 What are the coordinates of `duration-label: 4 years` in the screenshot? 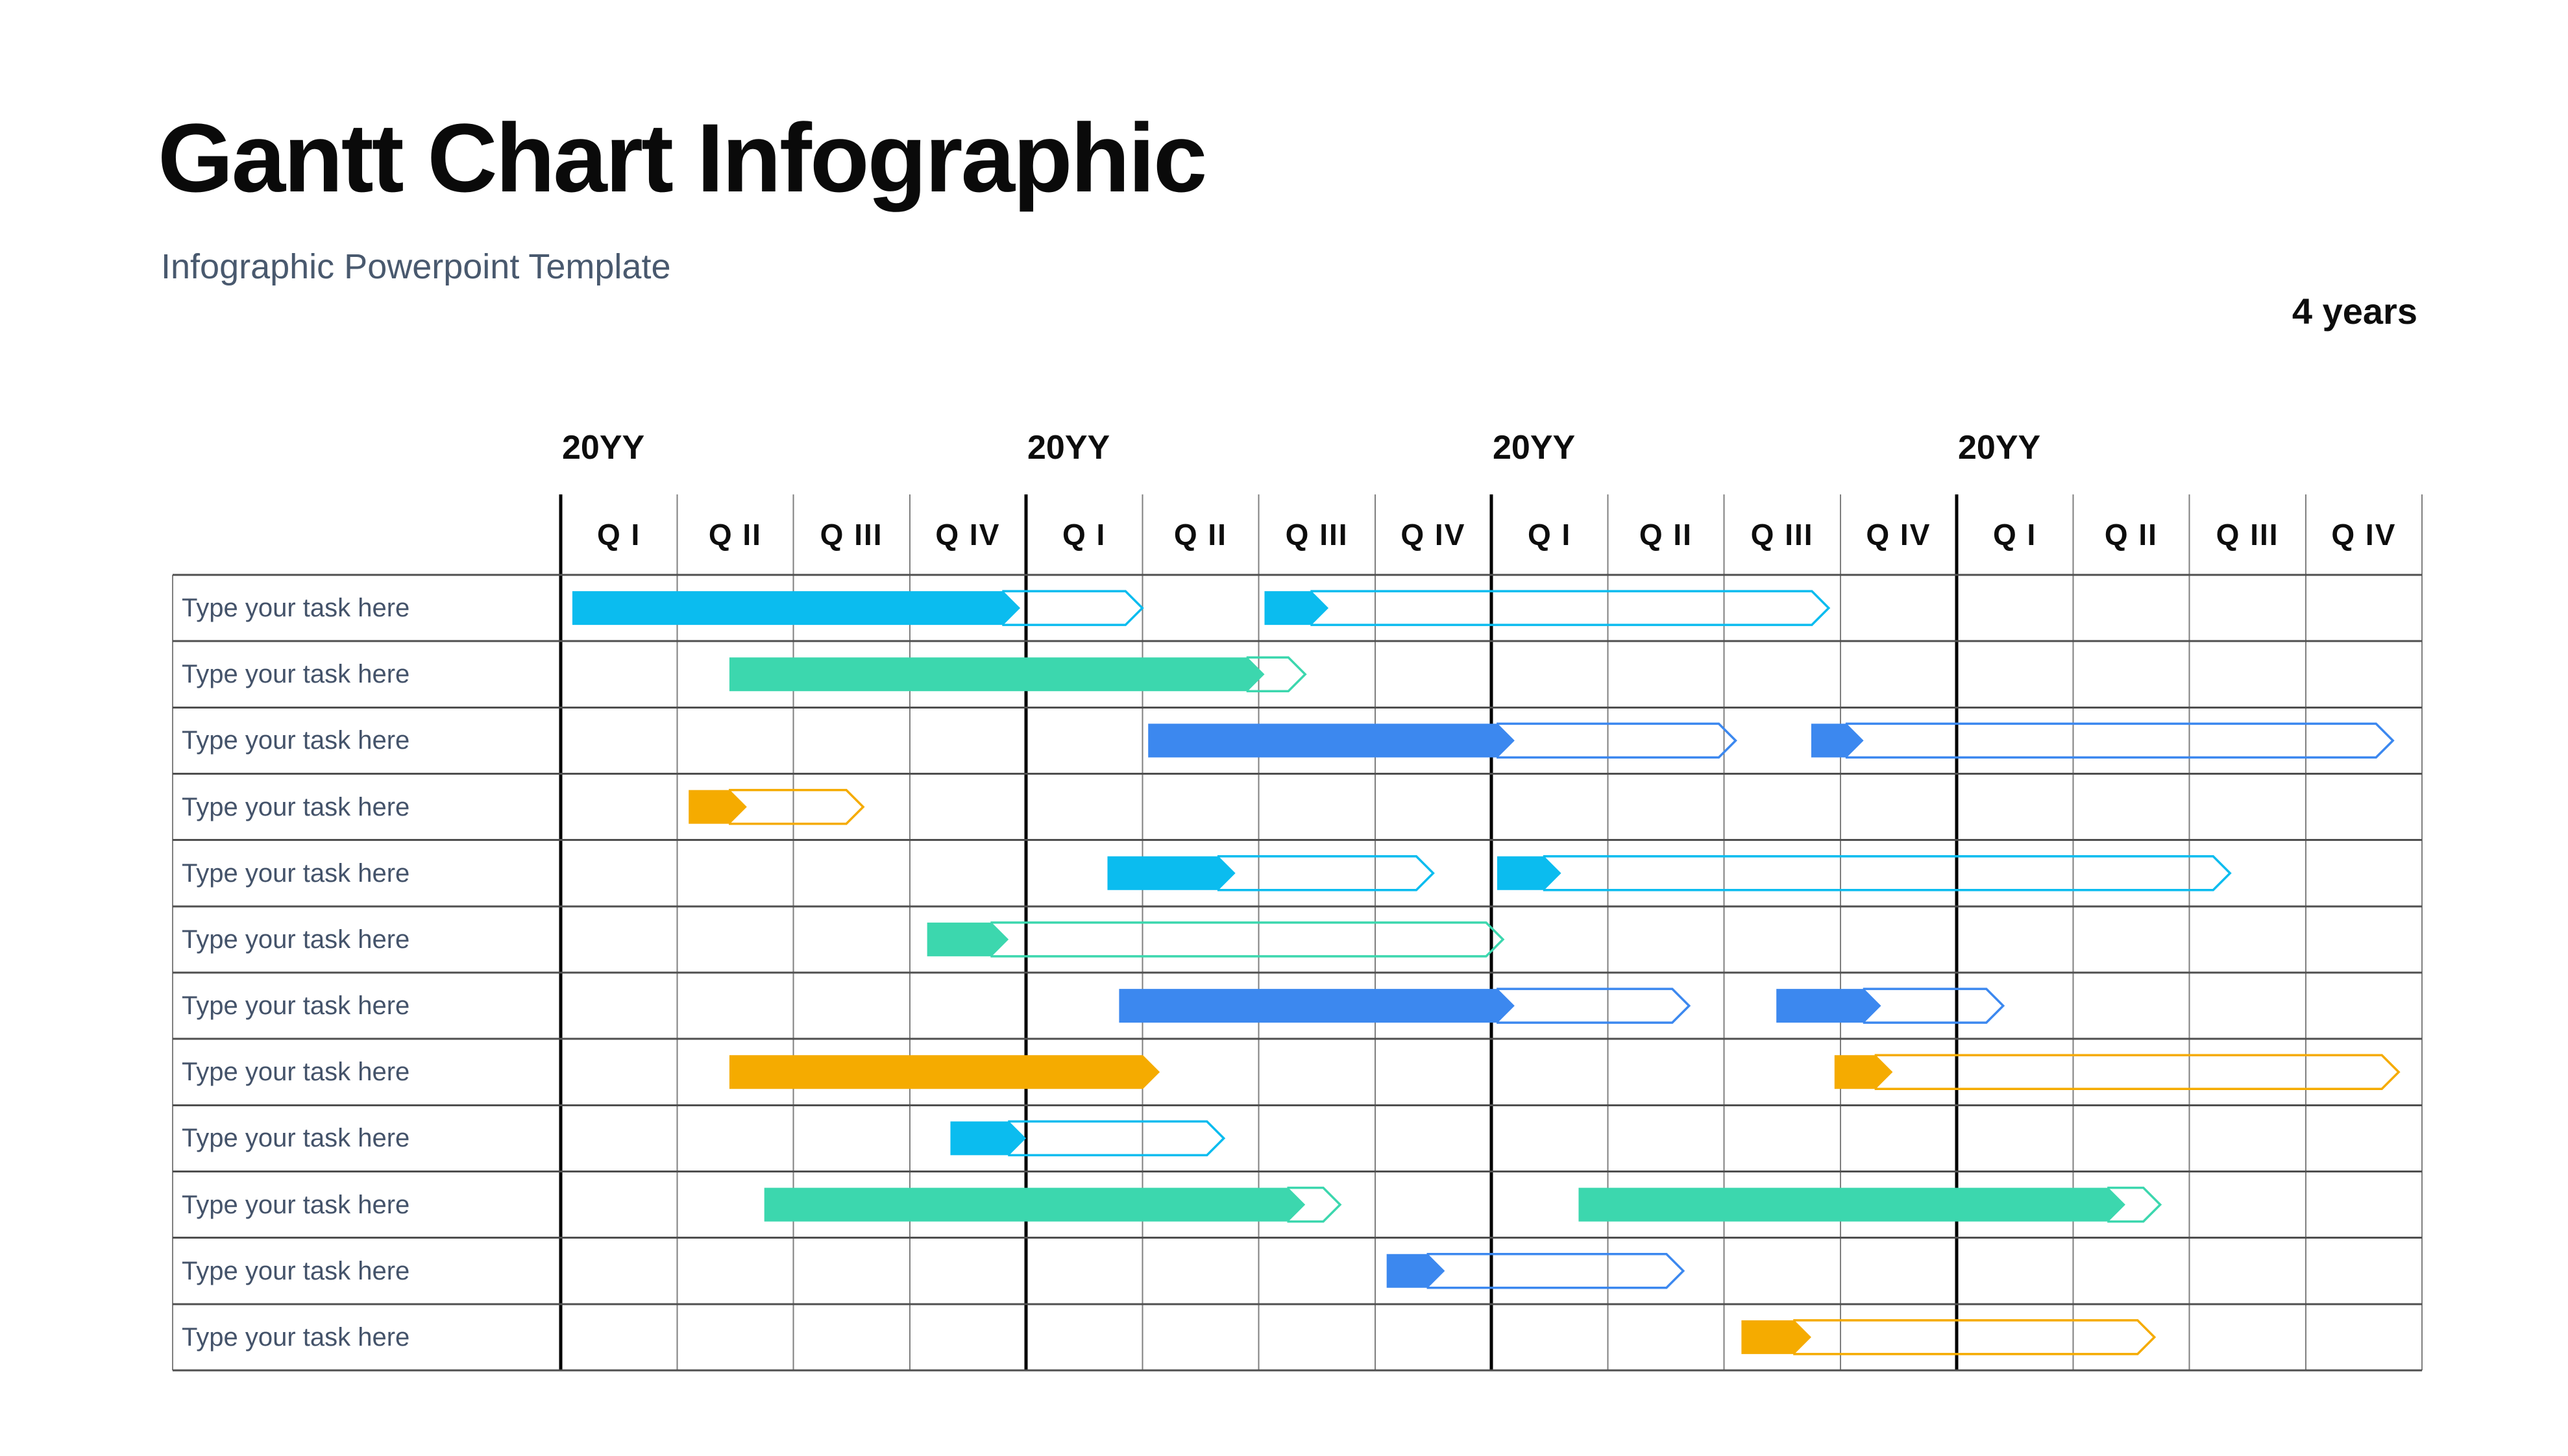 It's located at (2354, 311).